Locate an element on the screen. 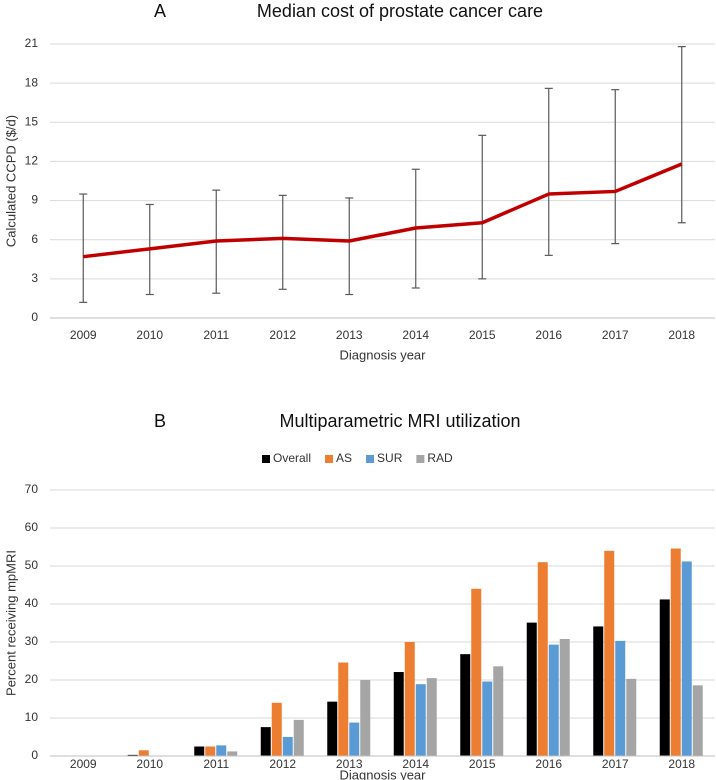  y-tick-label: 15 is located at coordinates (32, 121).